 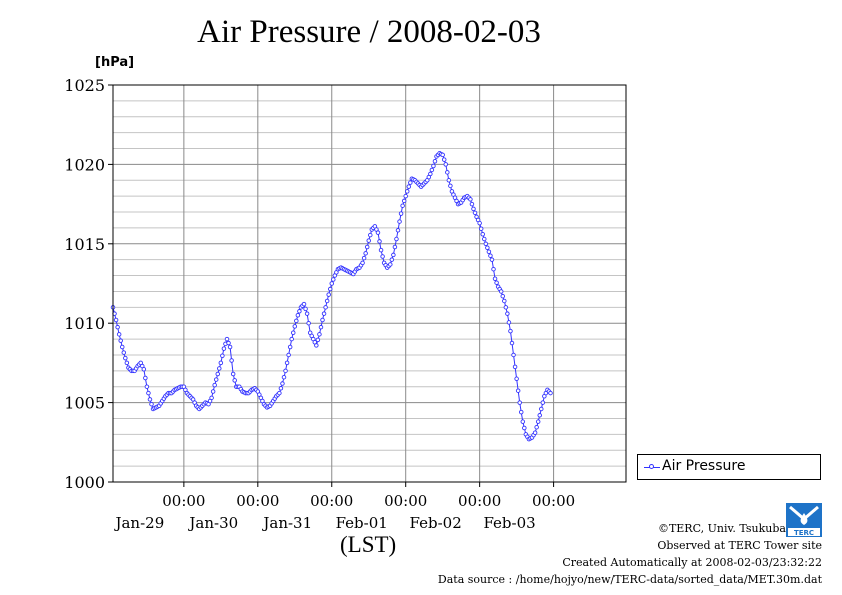 I want to click on legend-marker-icon, so click(x=651, y=466).